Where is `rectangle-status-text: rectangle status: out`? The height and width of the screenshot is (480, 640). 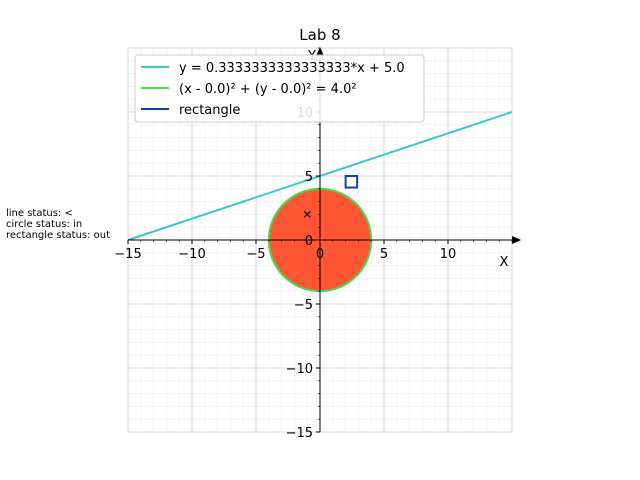 rectangle-status-text: rectangle status: out is located at coordinates (58, 235).